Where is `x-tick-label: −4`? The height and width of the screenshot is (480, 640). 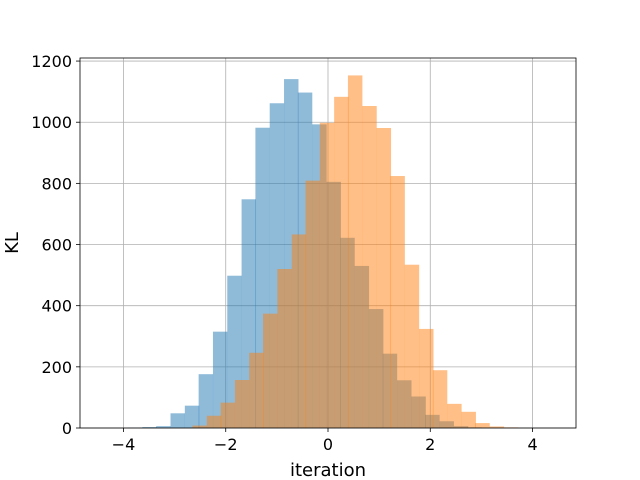
x-tick-label: −4 is located at coordinates (124, 444).